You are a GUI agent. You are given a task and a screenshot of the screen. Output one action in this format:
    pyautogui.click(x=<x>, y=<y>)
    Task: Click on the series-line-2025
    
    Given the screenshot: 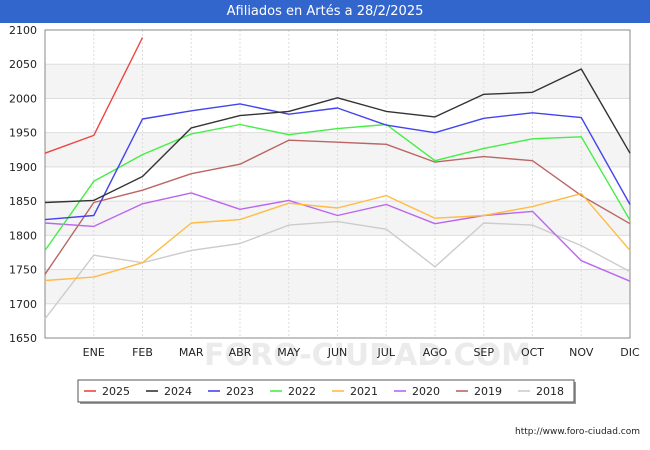 What is the action you would take?
    pyautogui.click(x=94, y=95)
    